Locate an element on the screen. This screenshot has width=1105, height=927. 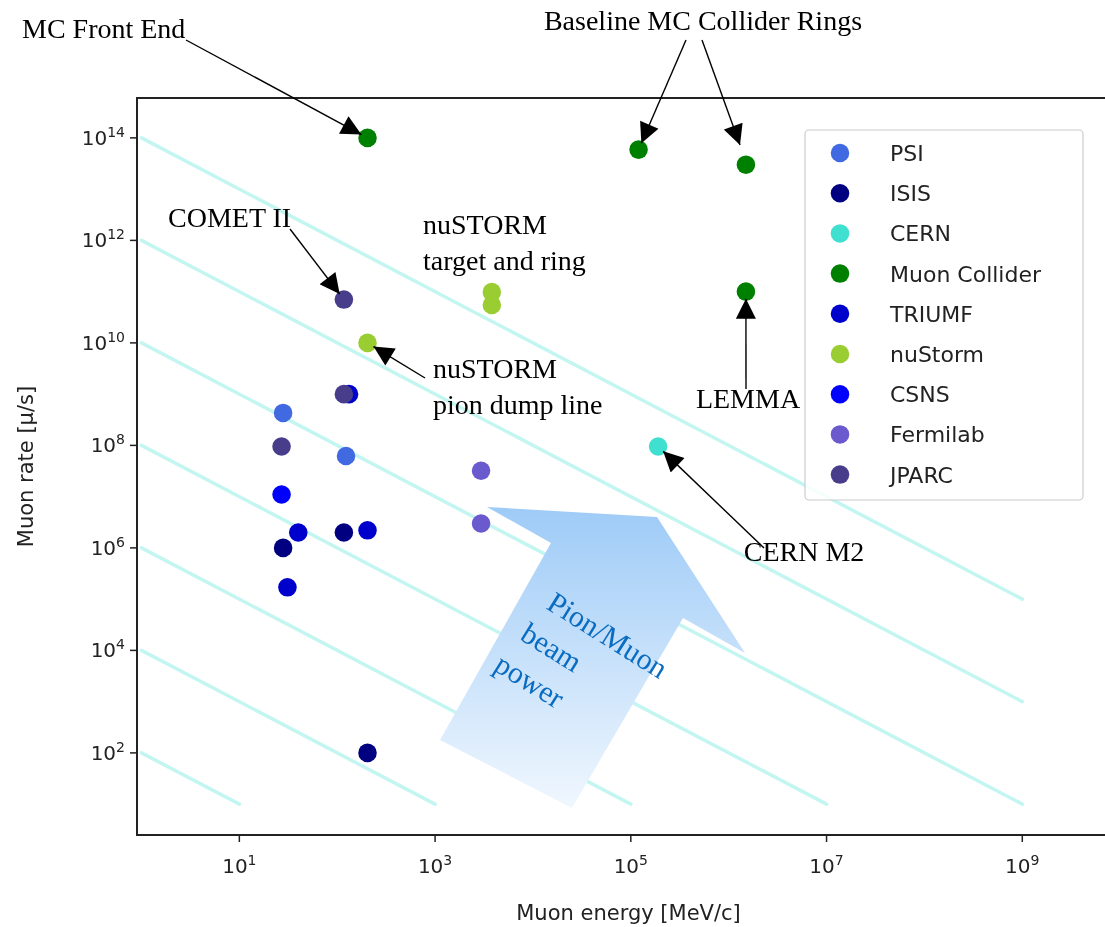
x-tick-label: 10$^{1}$ is located at coordinates (239, 865).